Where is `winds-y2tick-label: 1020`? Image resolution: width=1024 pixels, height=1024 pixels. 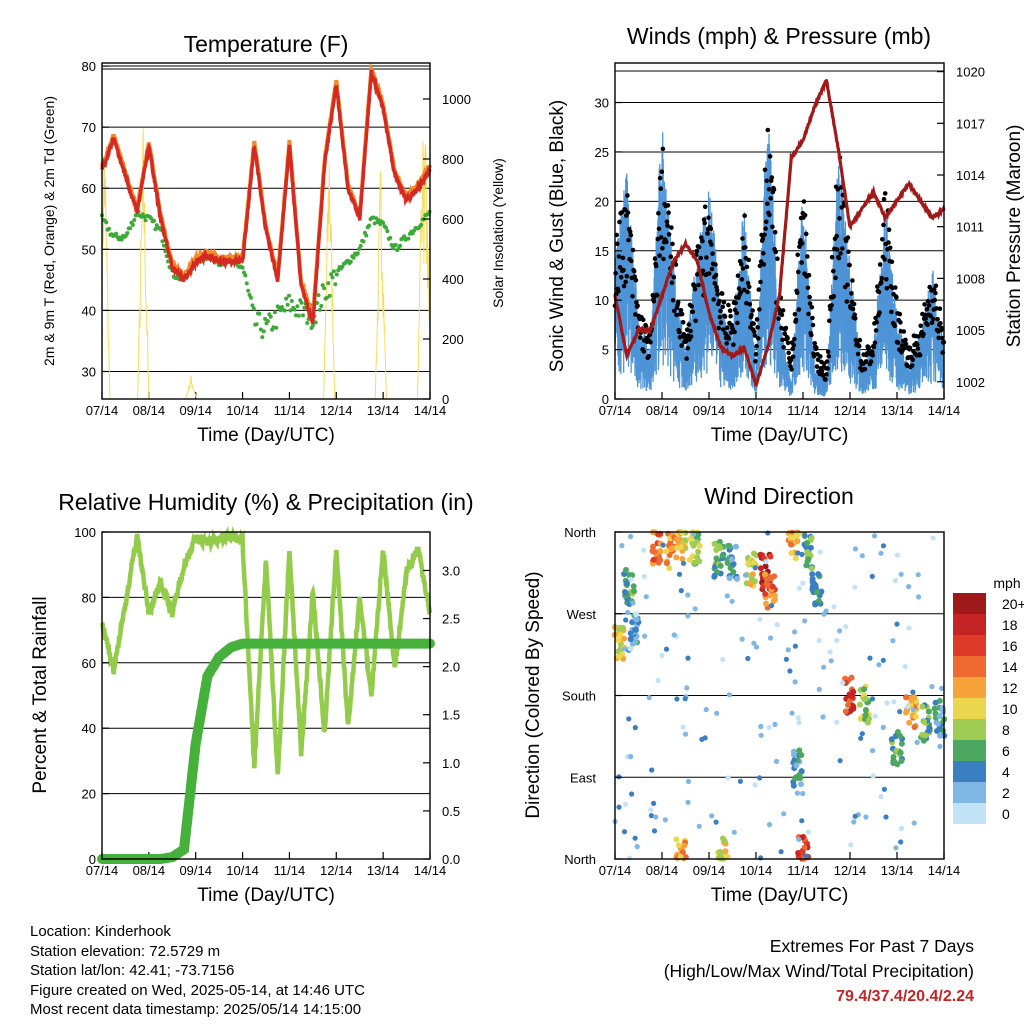 winds-y2tick-label: 1020 is located at coordinates (970, 72).